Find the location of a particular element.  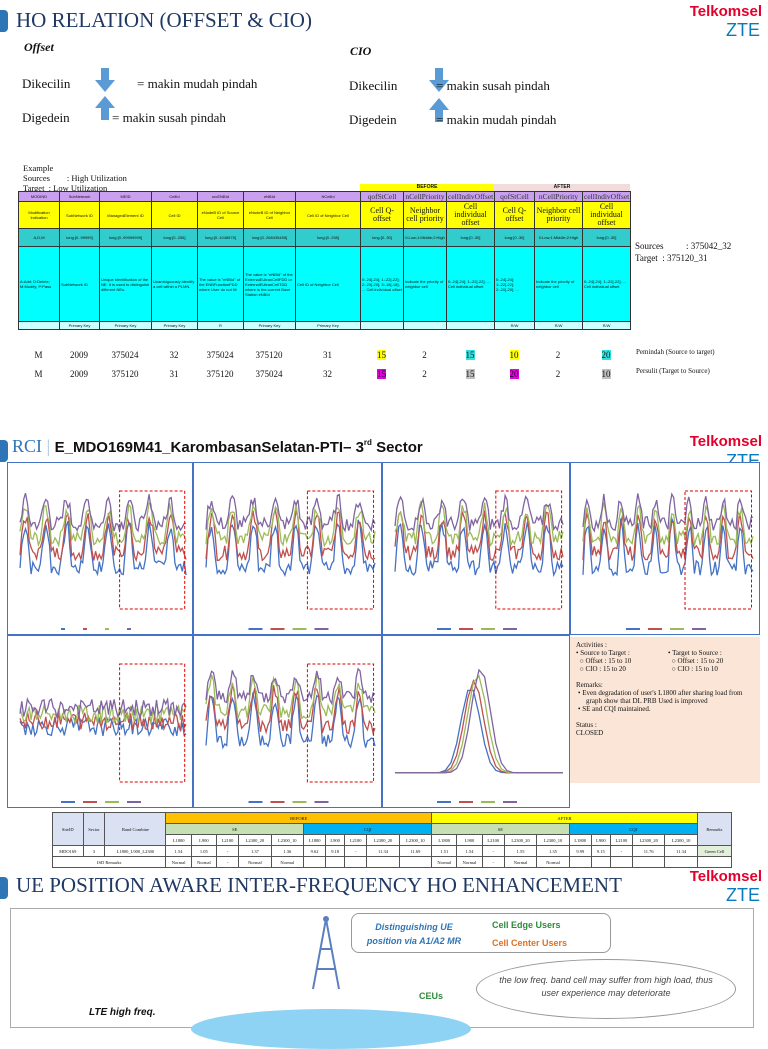

band-header: L2100 is located at coordinates (621, 840).